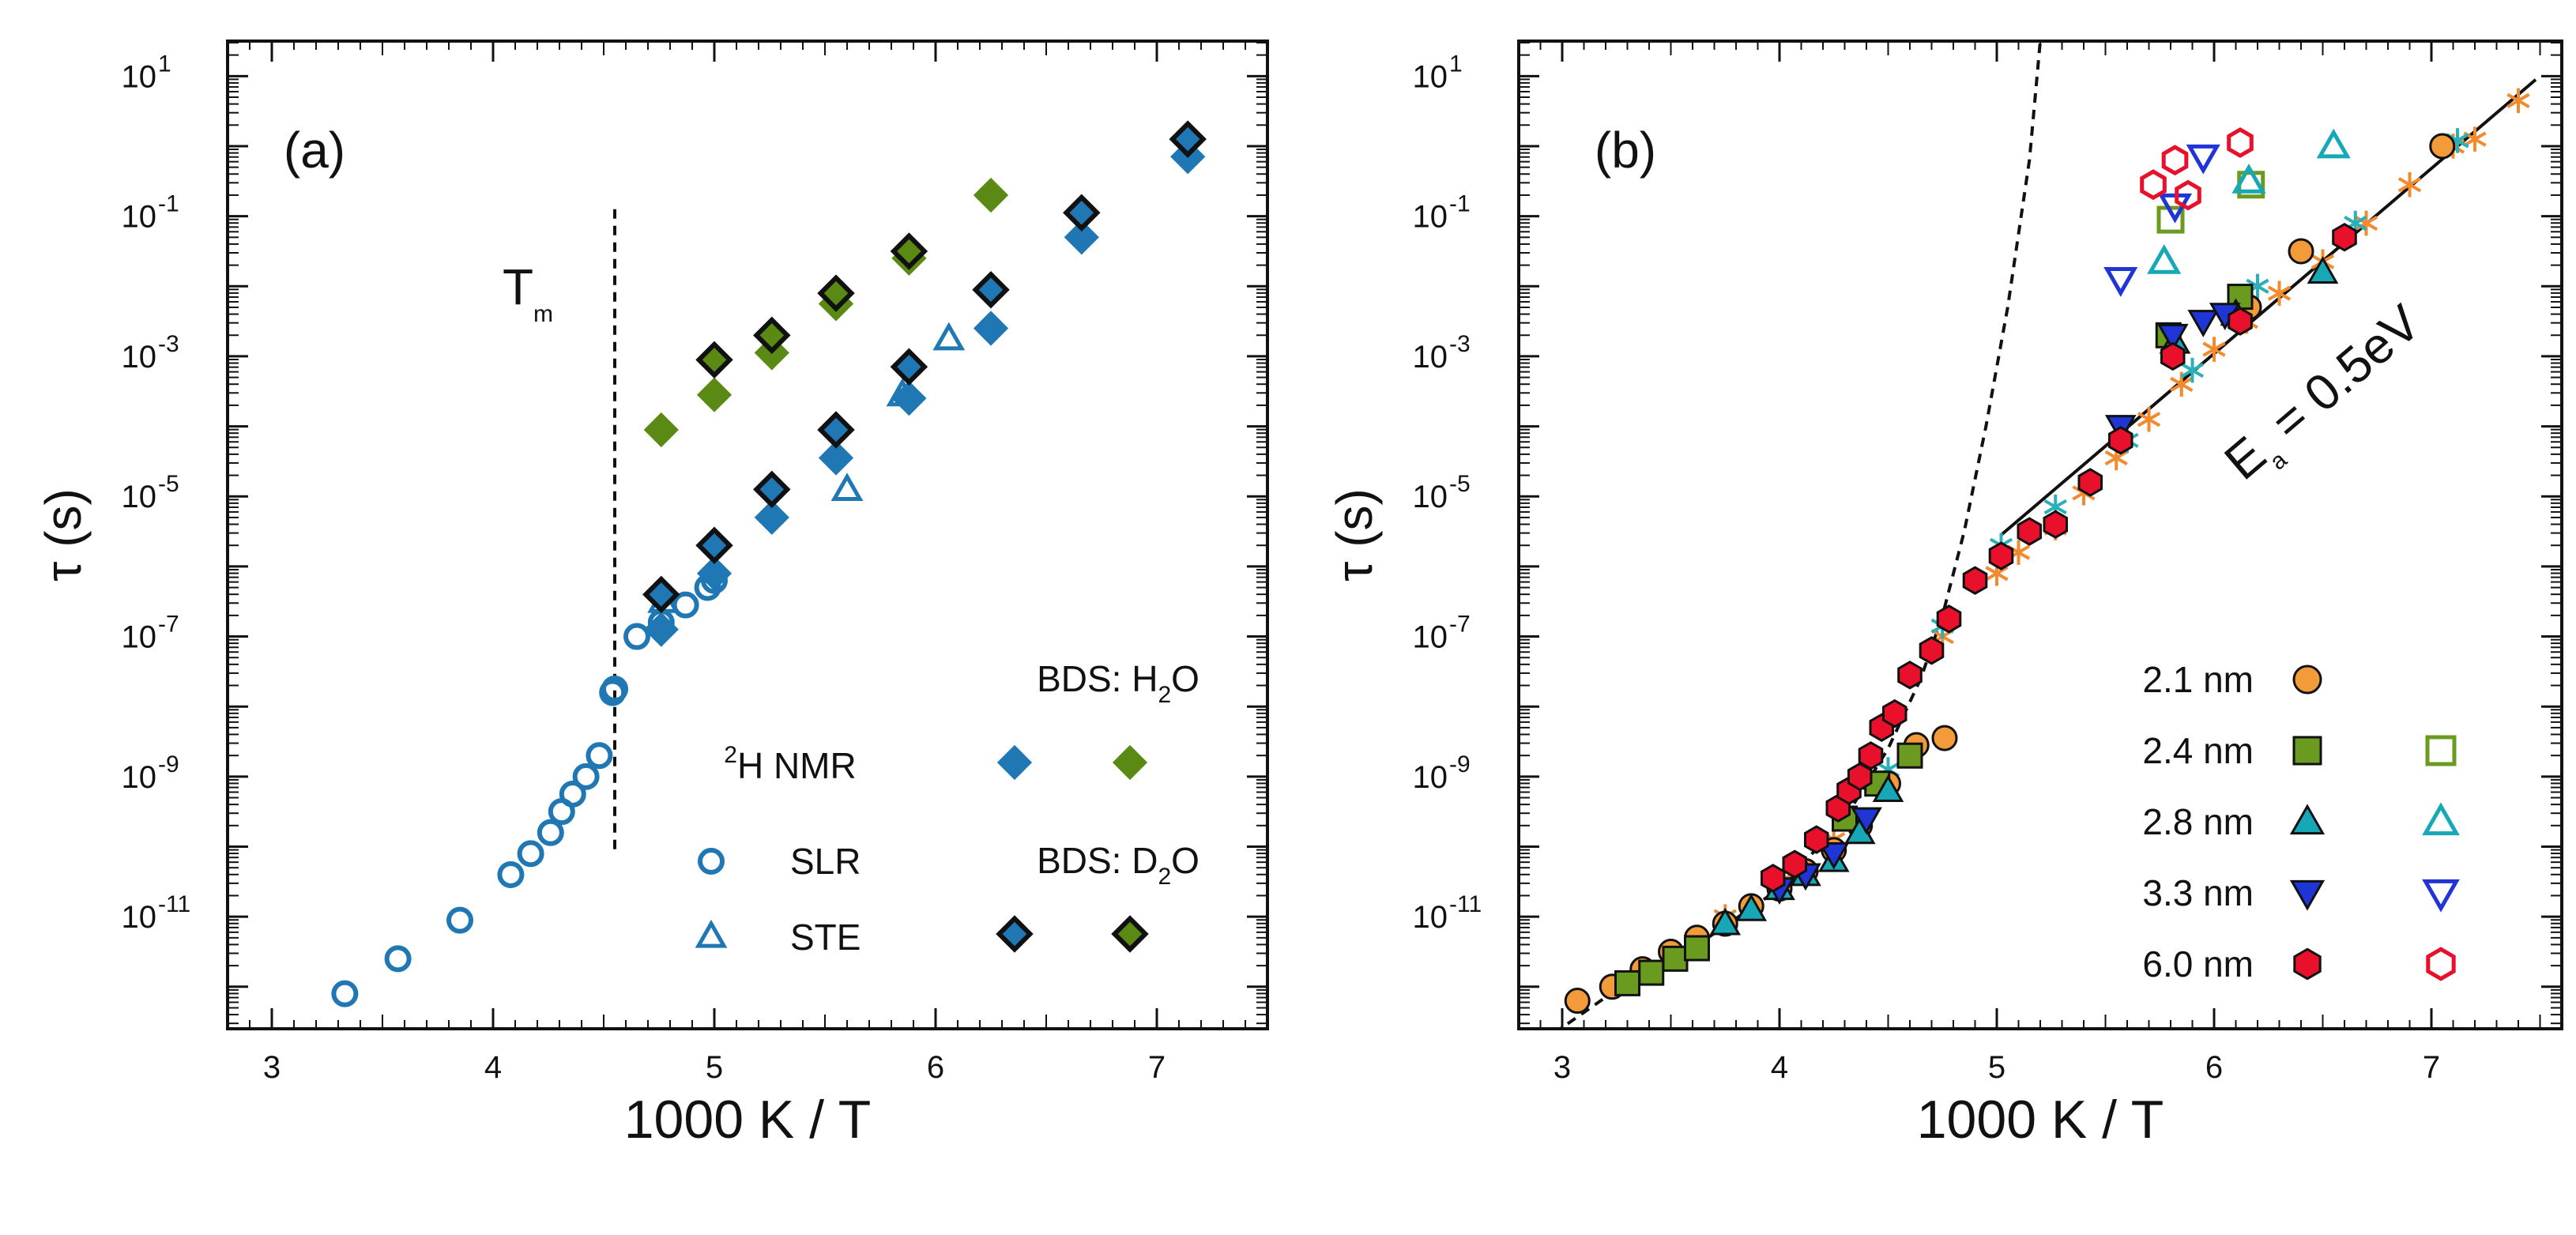 Image resolution: width=2576 pixels, height=1235 pixels. Describe the element at coordinates (2198, 964) in the screenshot. I see `legend-item-label: 6.0 nm` at that location.